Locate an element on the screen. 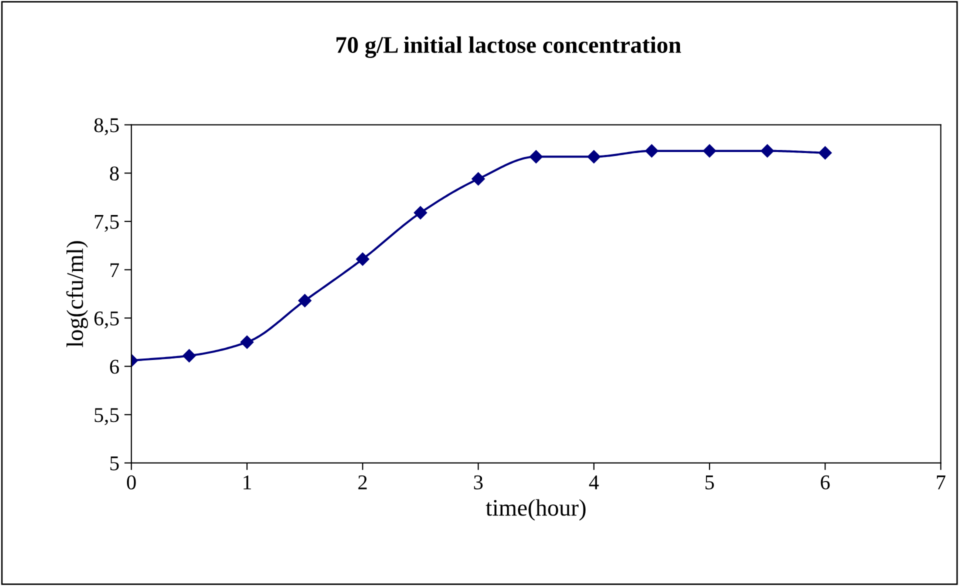  y-tick-label: 5,5 is located at coordinates (106, 417).